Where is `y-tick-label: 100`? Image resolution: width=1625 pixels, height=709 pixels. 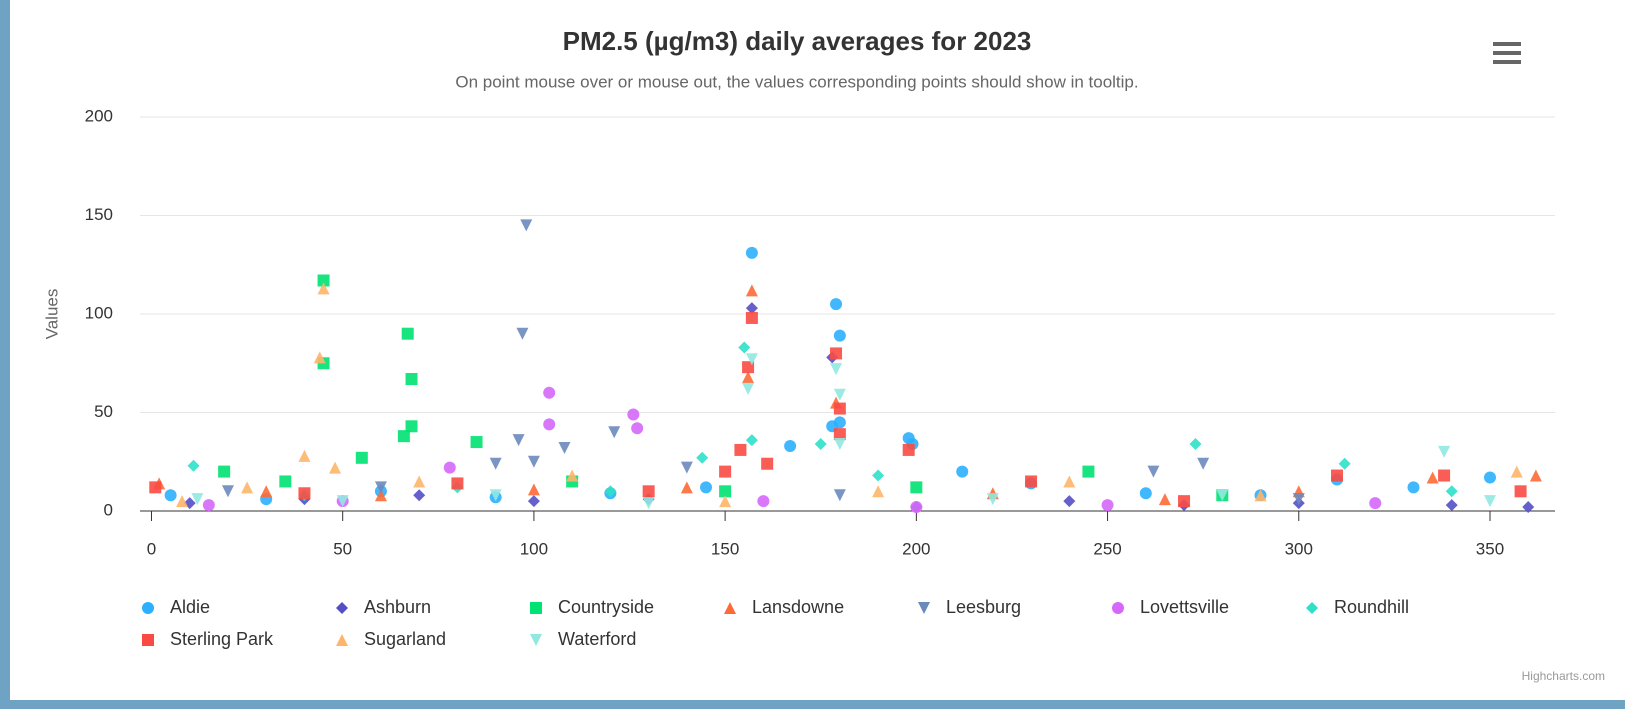 y-tick-label: 100 is located at coordinates (99, 312).